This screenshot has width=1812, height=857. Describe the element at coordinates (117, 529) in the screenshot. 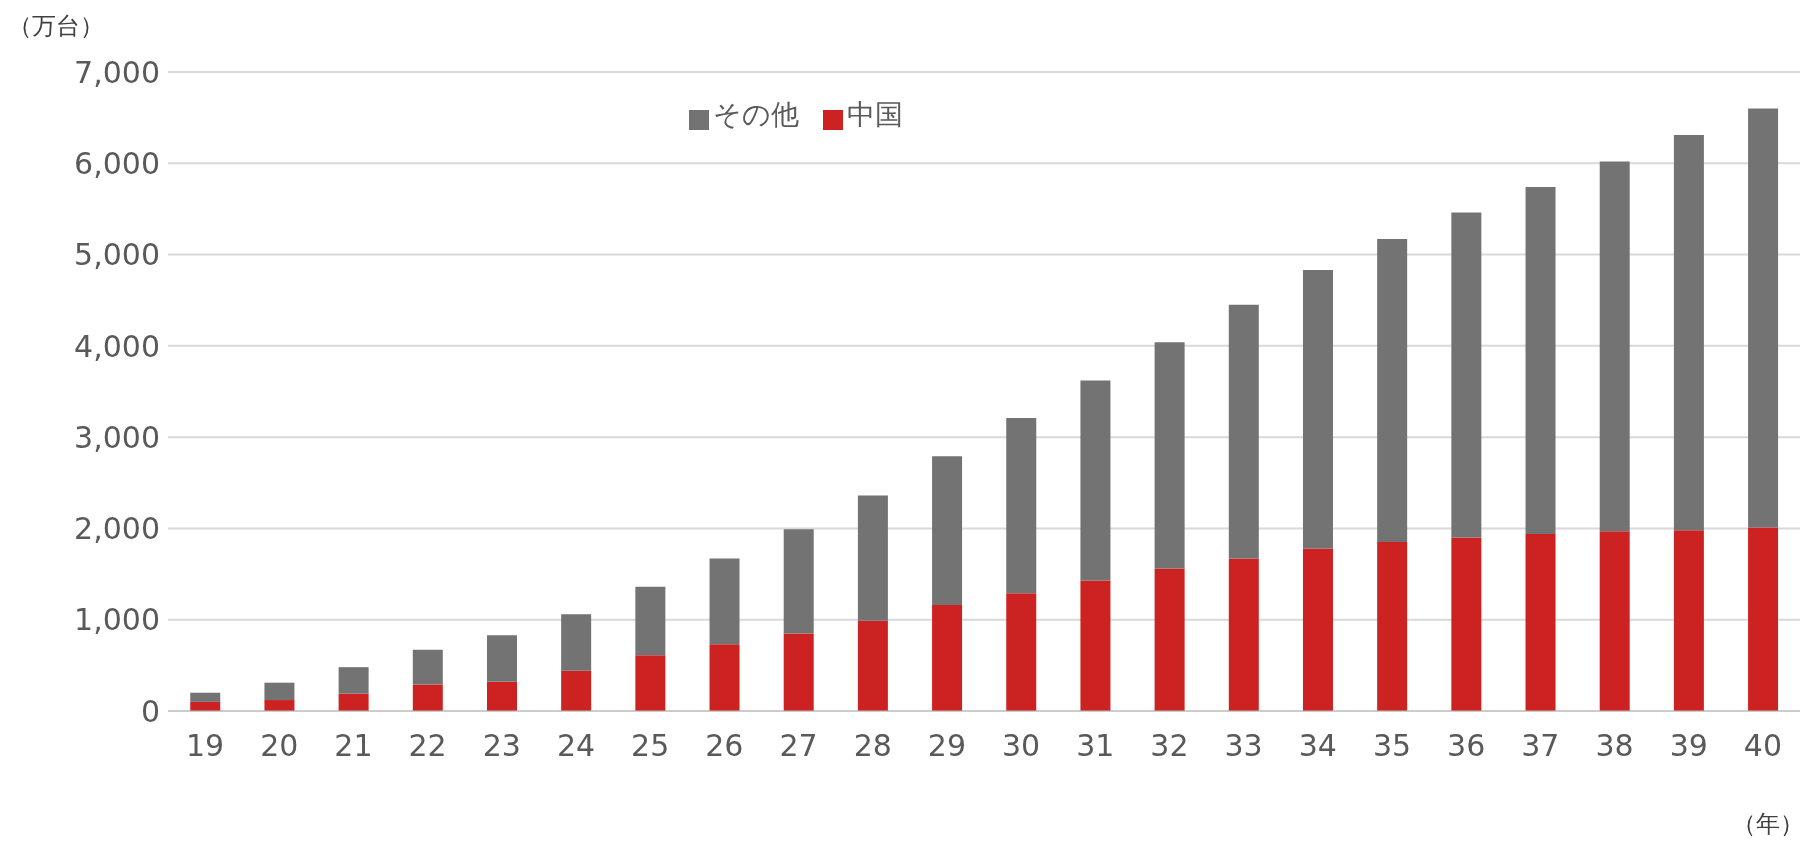

I see `y-tick-label: 2,000` at that location.